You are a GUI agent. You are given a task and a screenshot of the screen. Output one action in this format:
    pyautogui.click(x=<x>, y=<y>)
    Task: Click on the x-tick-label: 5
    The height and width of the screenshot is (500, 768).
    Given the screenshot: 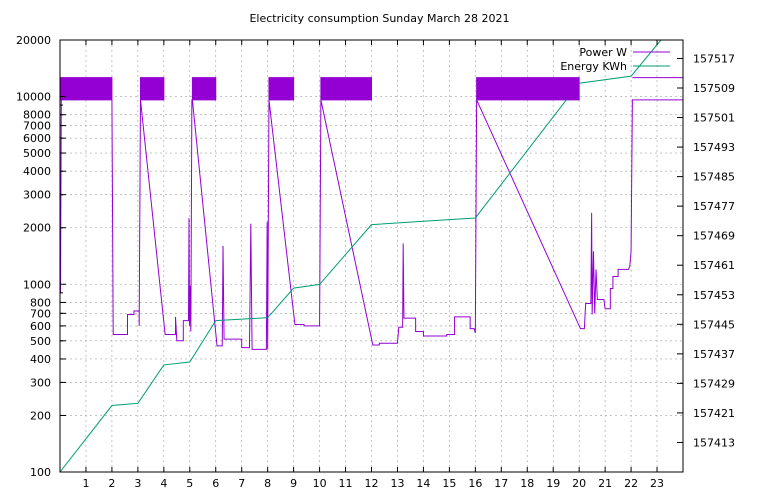 What is the action you would take?
    pyautogui.click(x=189, y=483)
    